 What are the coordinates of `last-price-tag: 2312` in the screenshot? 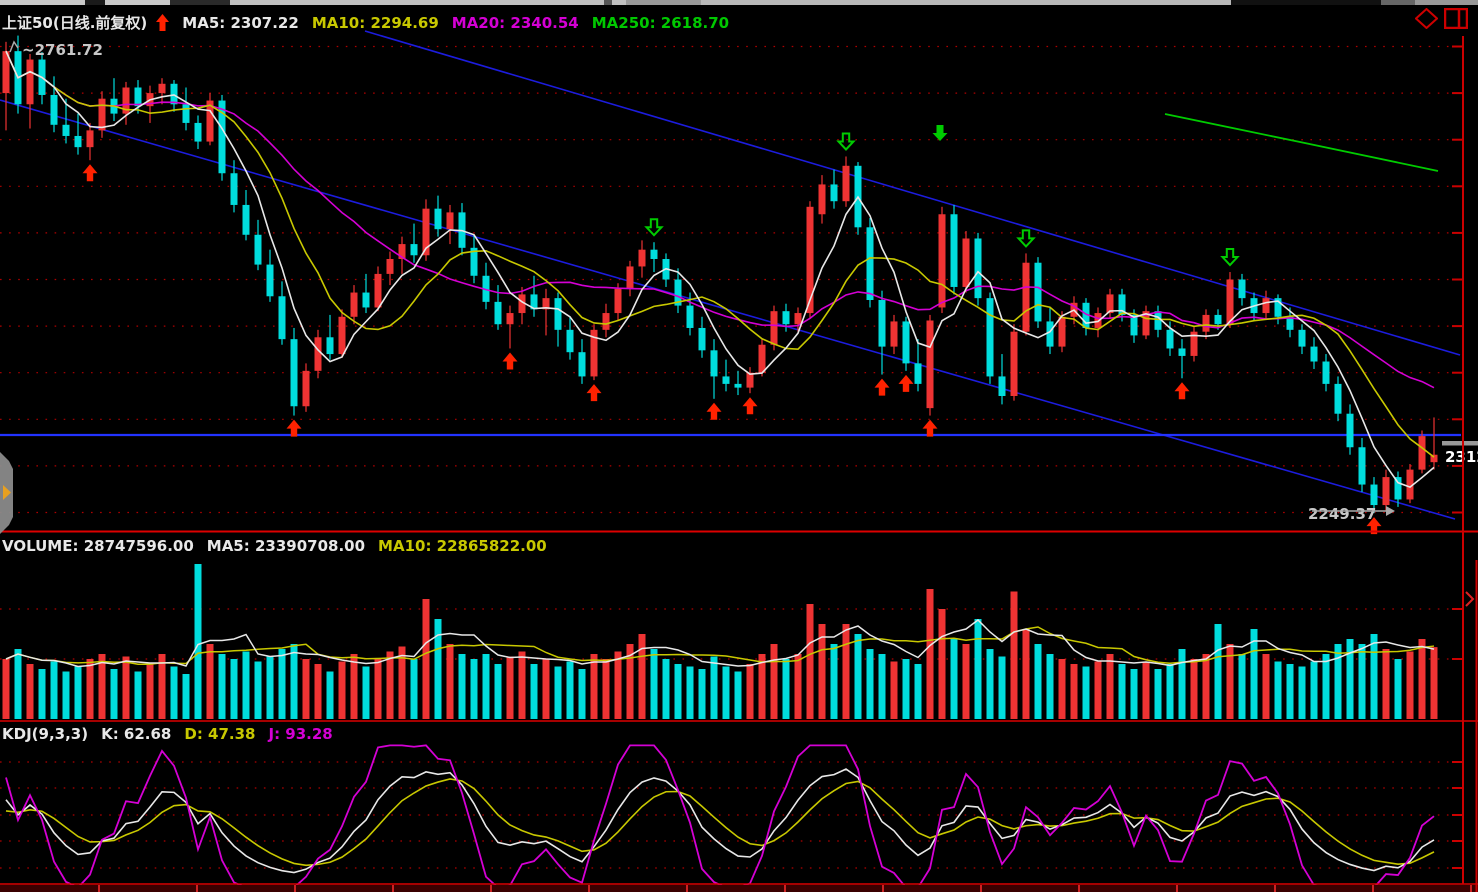 It's located at (1461, 457).